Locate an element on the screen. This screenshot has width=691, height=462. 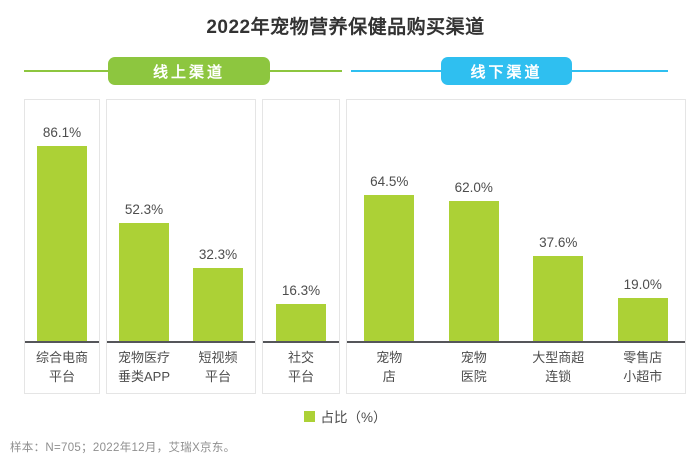
chart-panel: 86.1% 综合电商平台 is located at coordinates (62, 246).